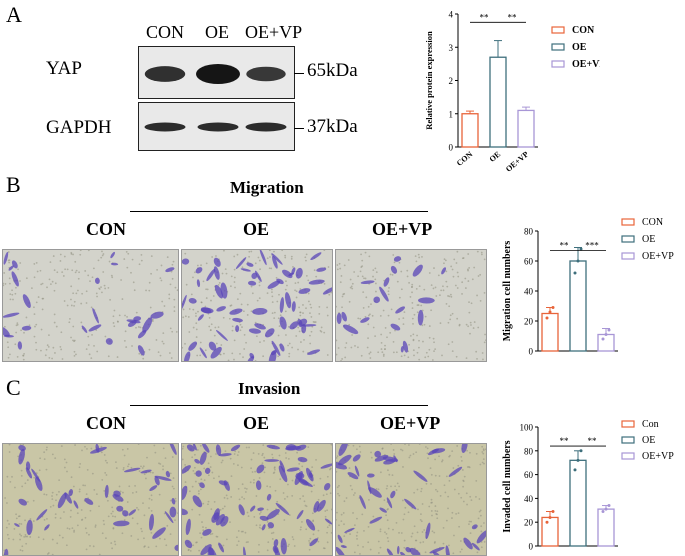 The width and height of the screenshot is (685, 556). I want to click on membrane-background, so click(411, 305).